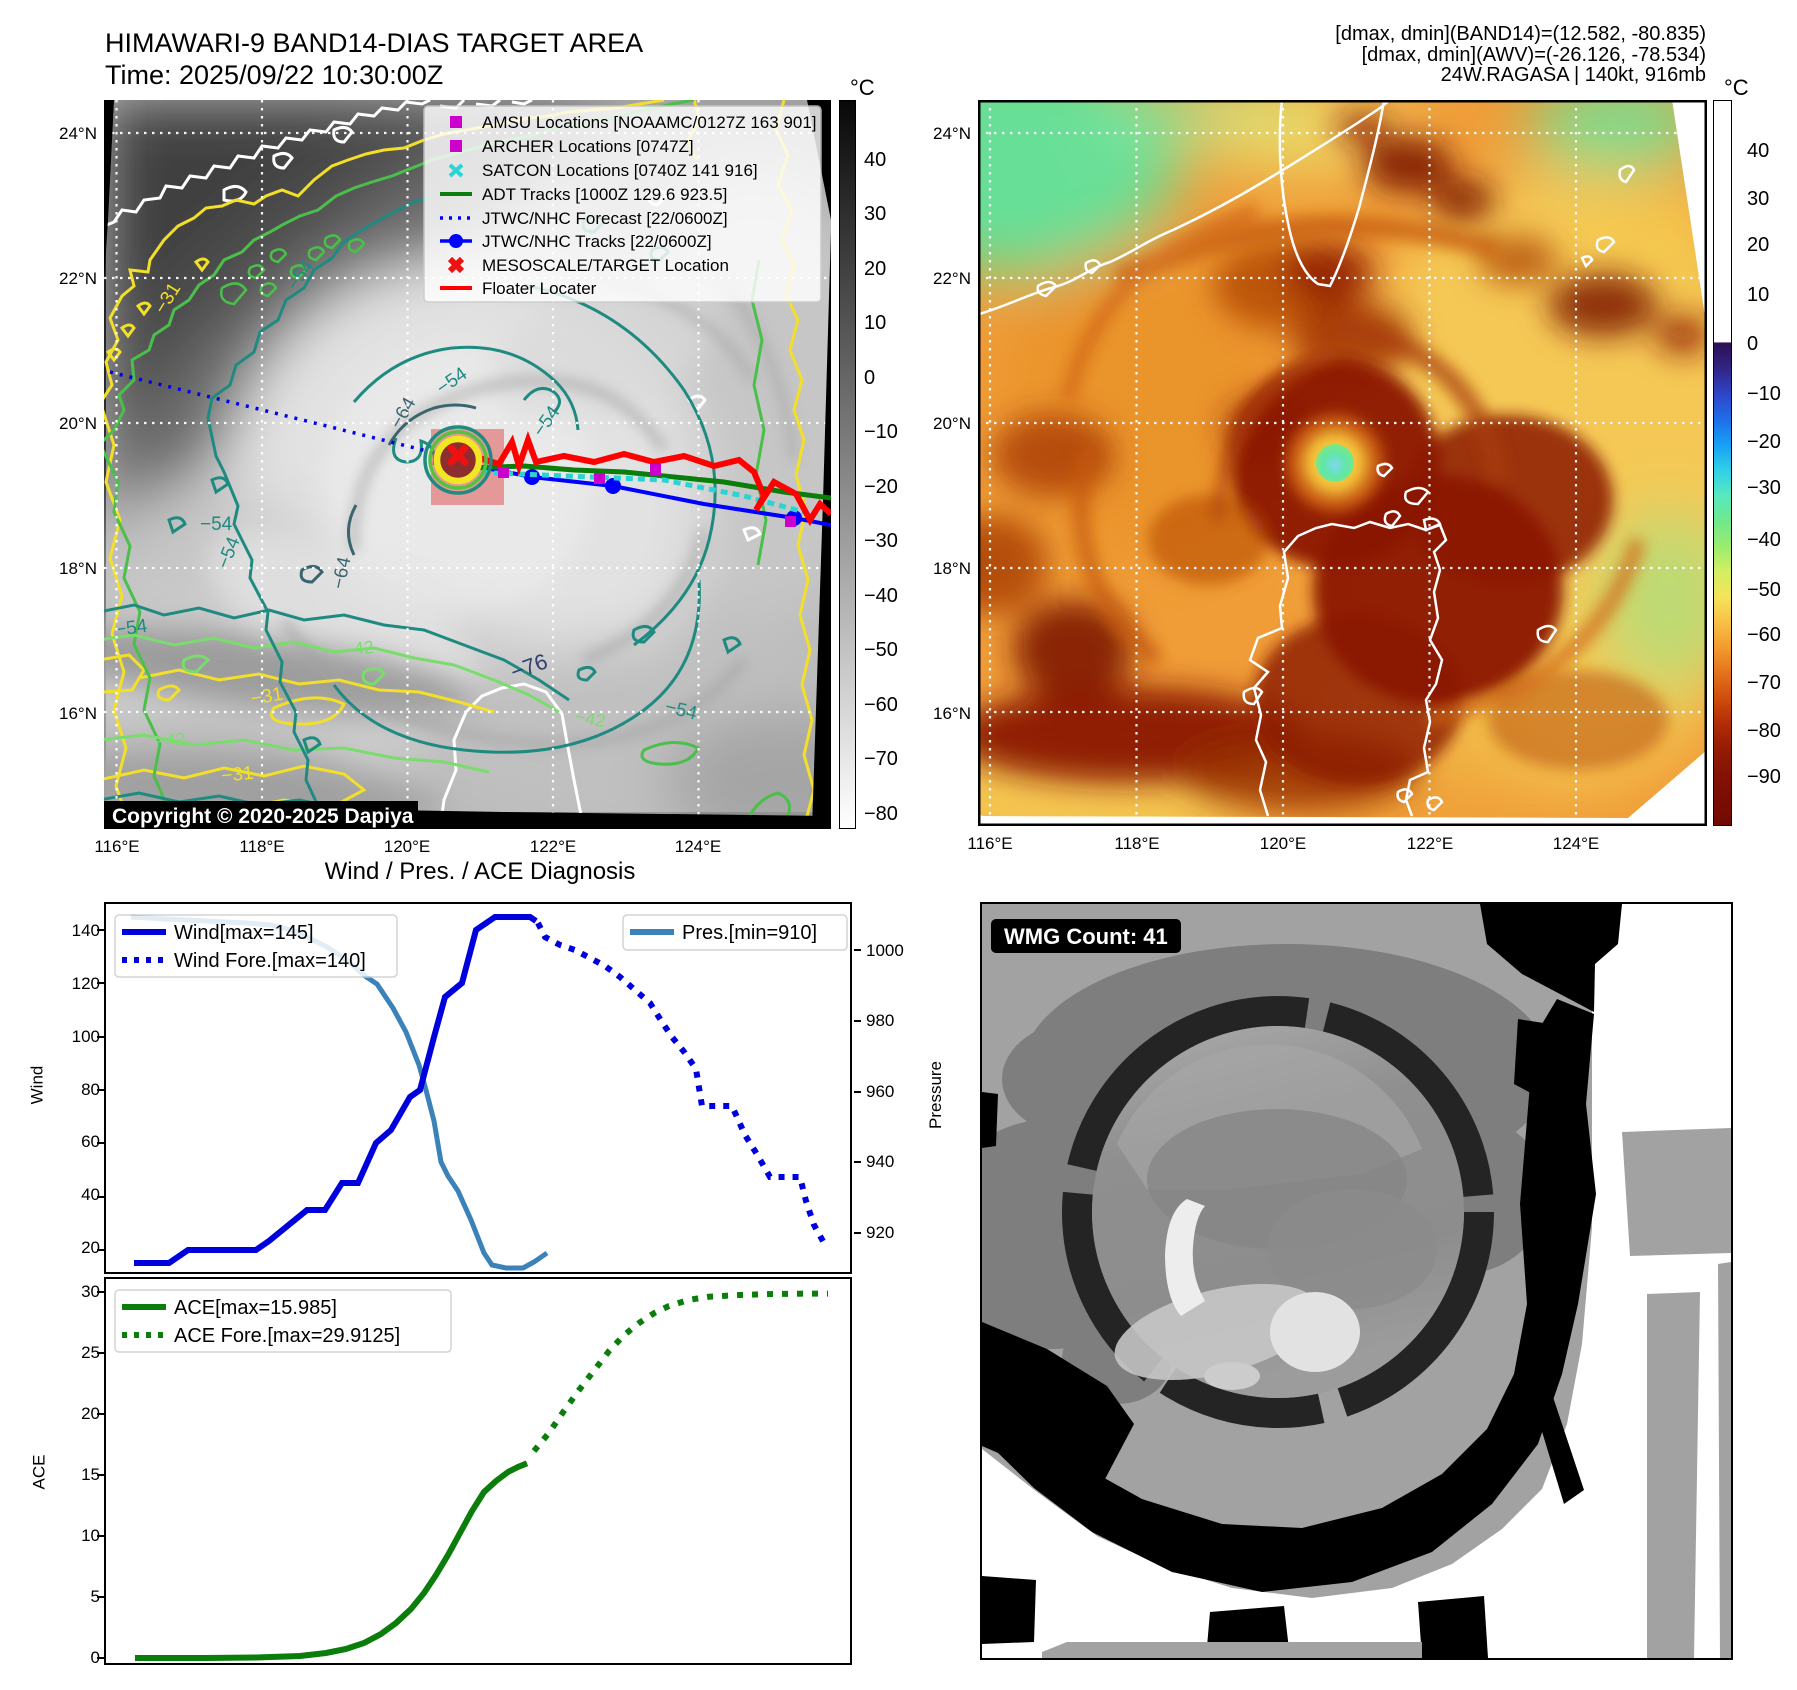 This screenshot has width=1797, height=1690. Describe the element at coordinates (620, 170) in the screenshot. I see `svg-text:SATCON Locations [0740Z 141 91: SATCON Locations [0740Z 141 916]` at that location.